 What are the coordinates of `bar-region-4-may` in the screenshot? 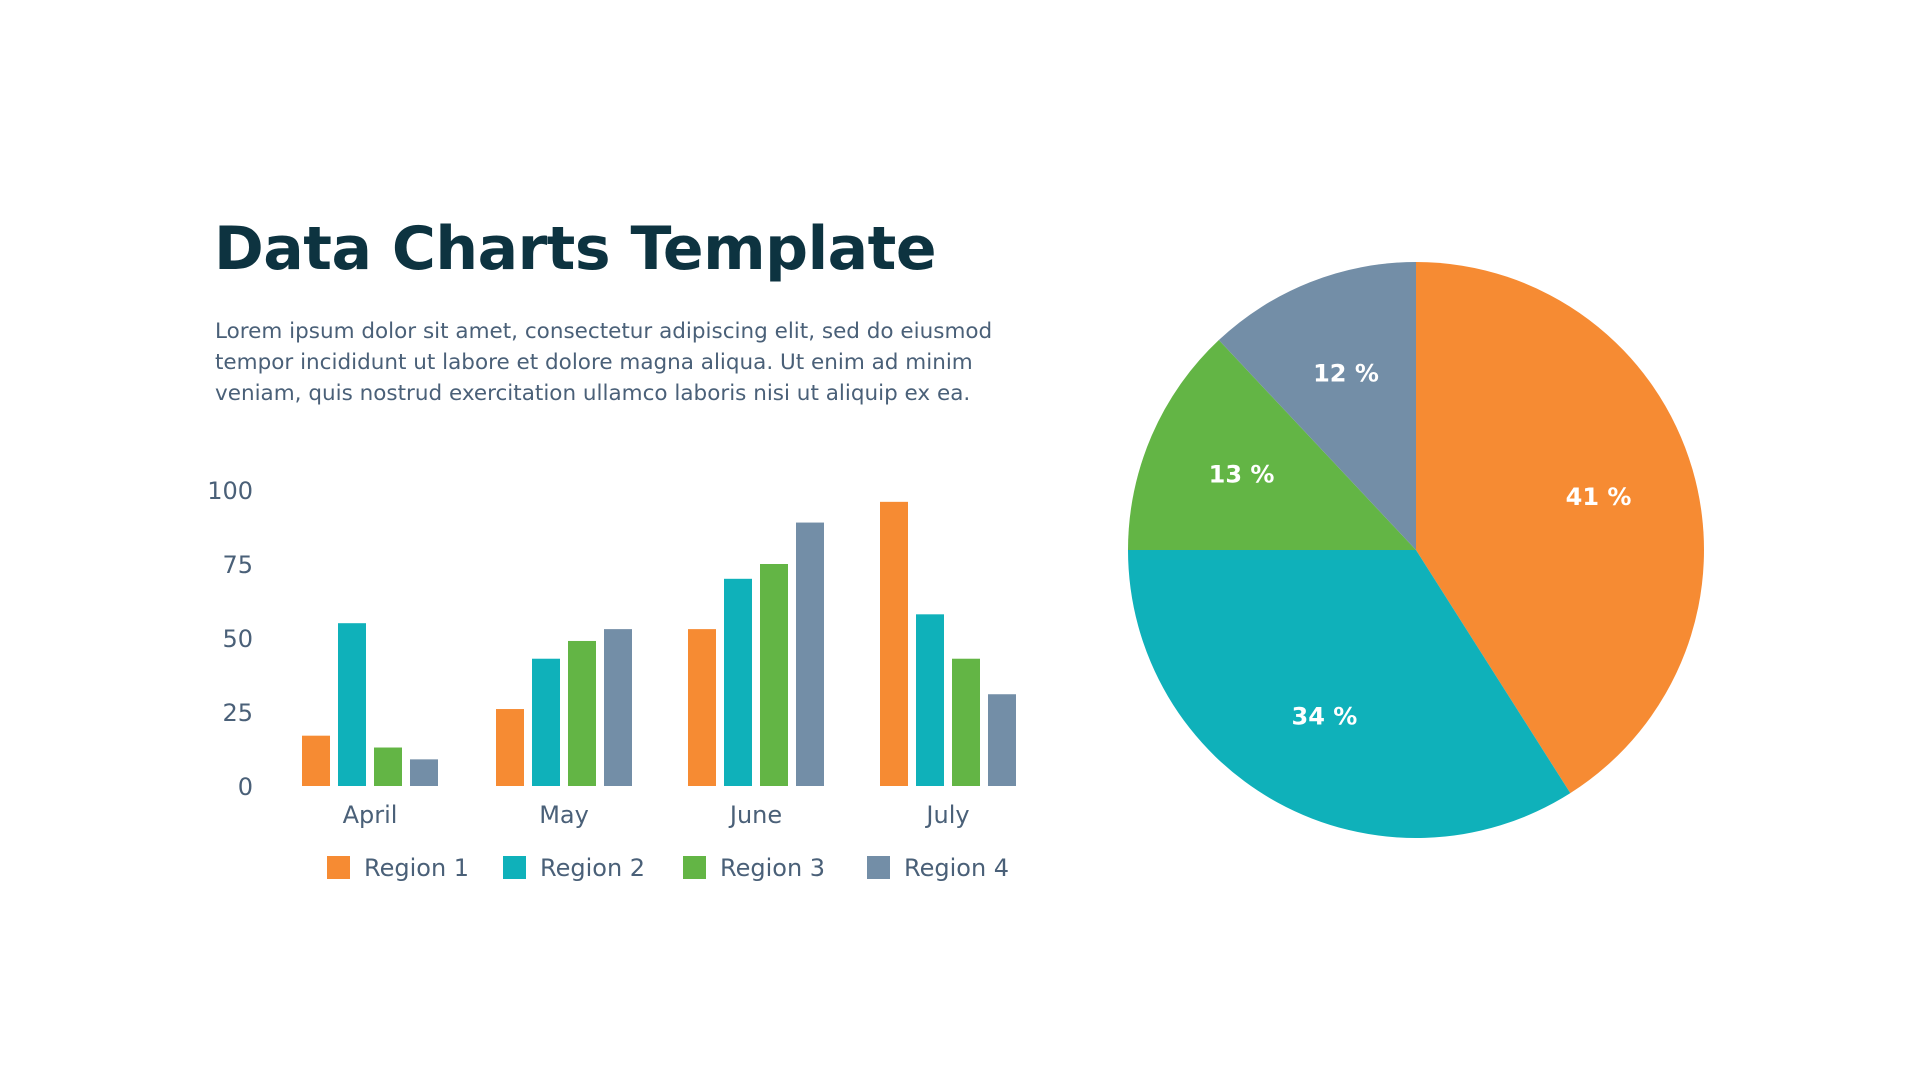 It's located at (618, 707).